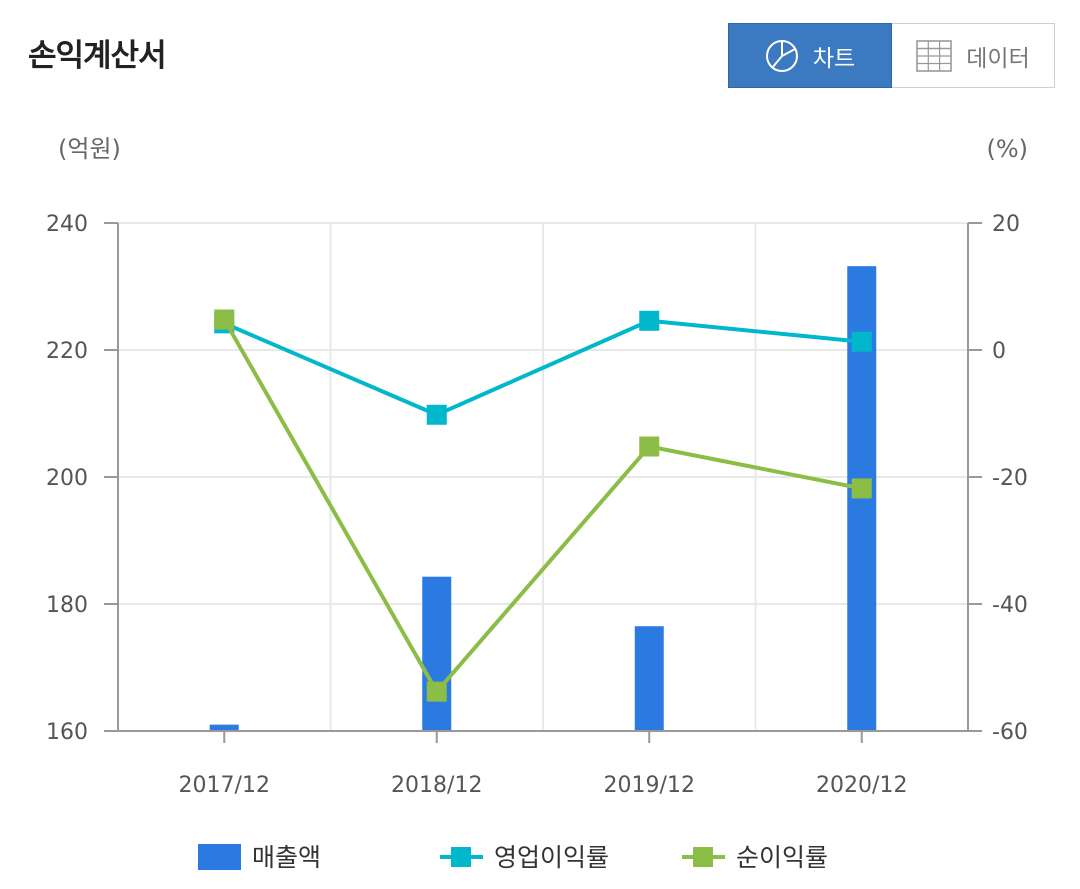  Describe the element at coordinates (934, 55) in the screenshot. I see `table-grid-icon` at that location.